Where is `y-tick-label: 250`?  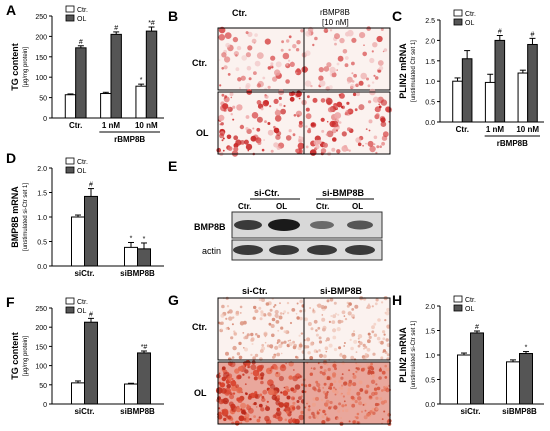
y-tick-label: 250 is located at coordinates (41, 17).